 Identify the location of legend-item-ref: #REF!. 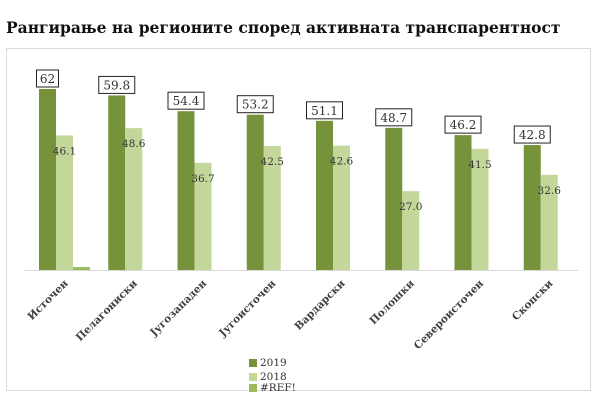
(272, 388).